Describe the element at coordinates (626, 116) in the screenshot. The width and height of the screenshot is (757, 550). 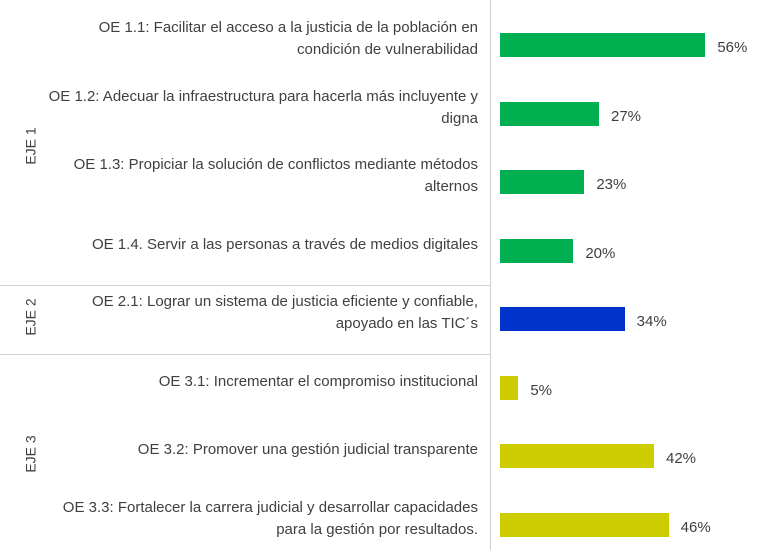
I see `value-label: 27%` at that location.